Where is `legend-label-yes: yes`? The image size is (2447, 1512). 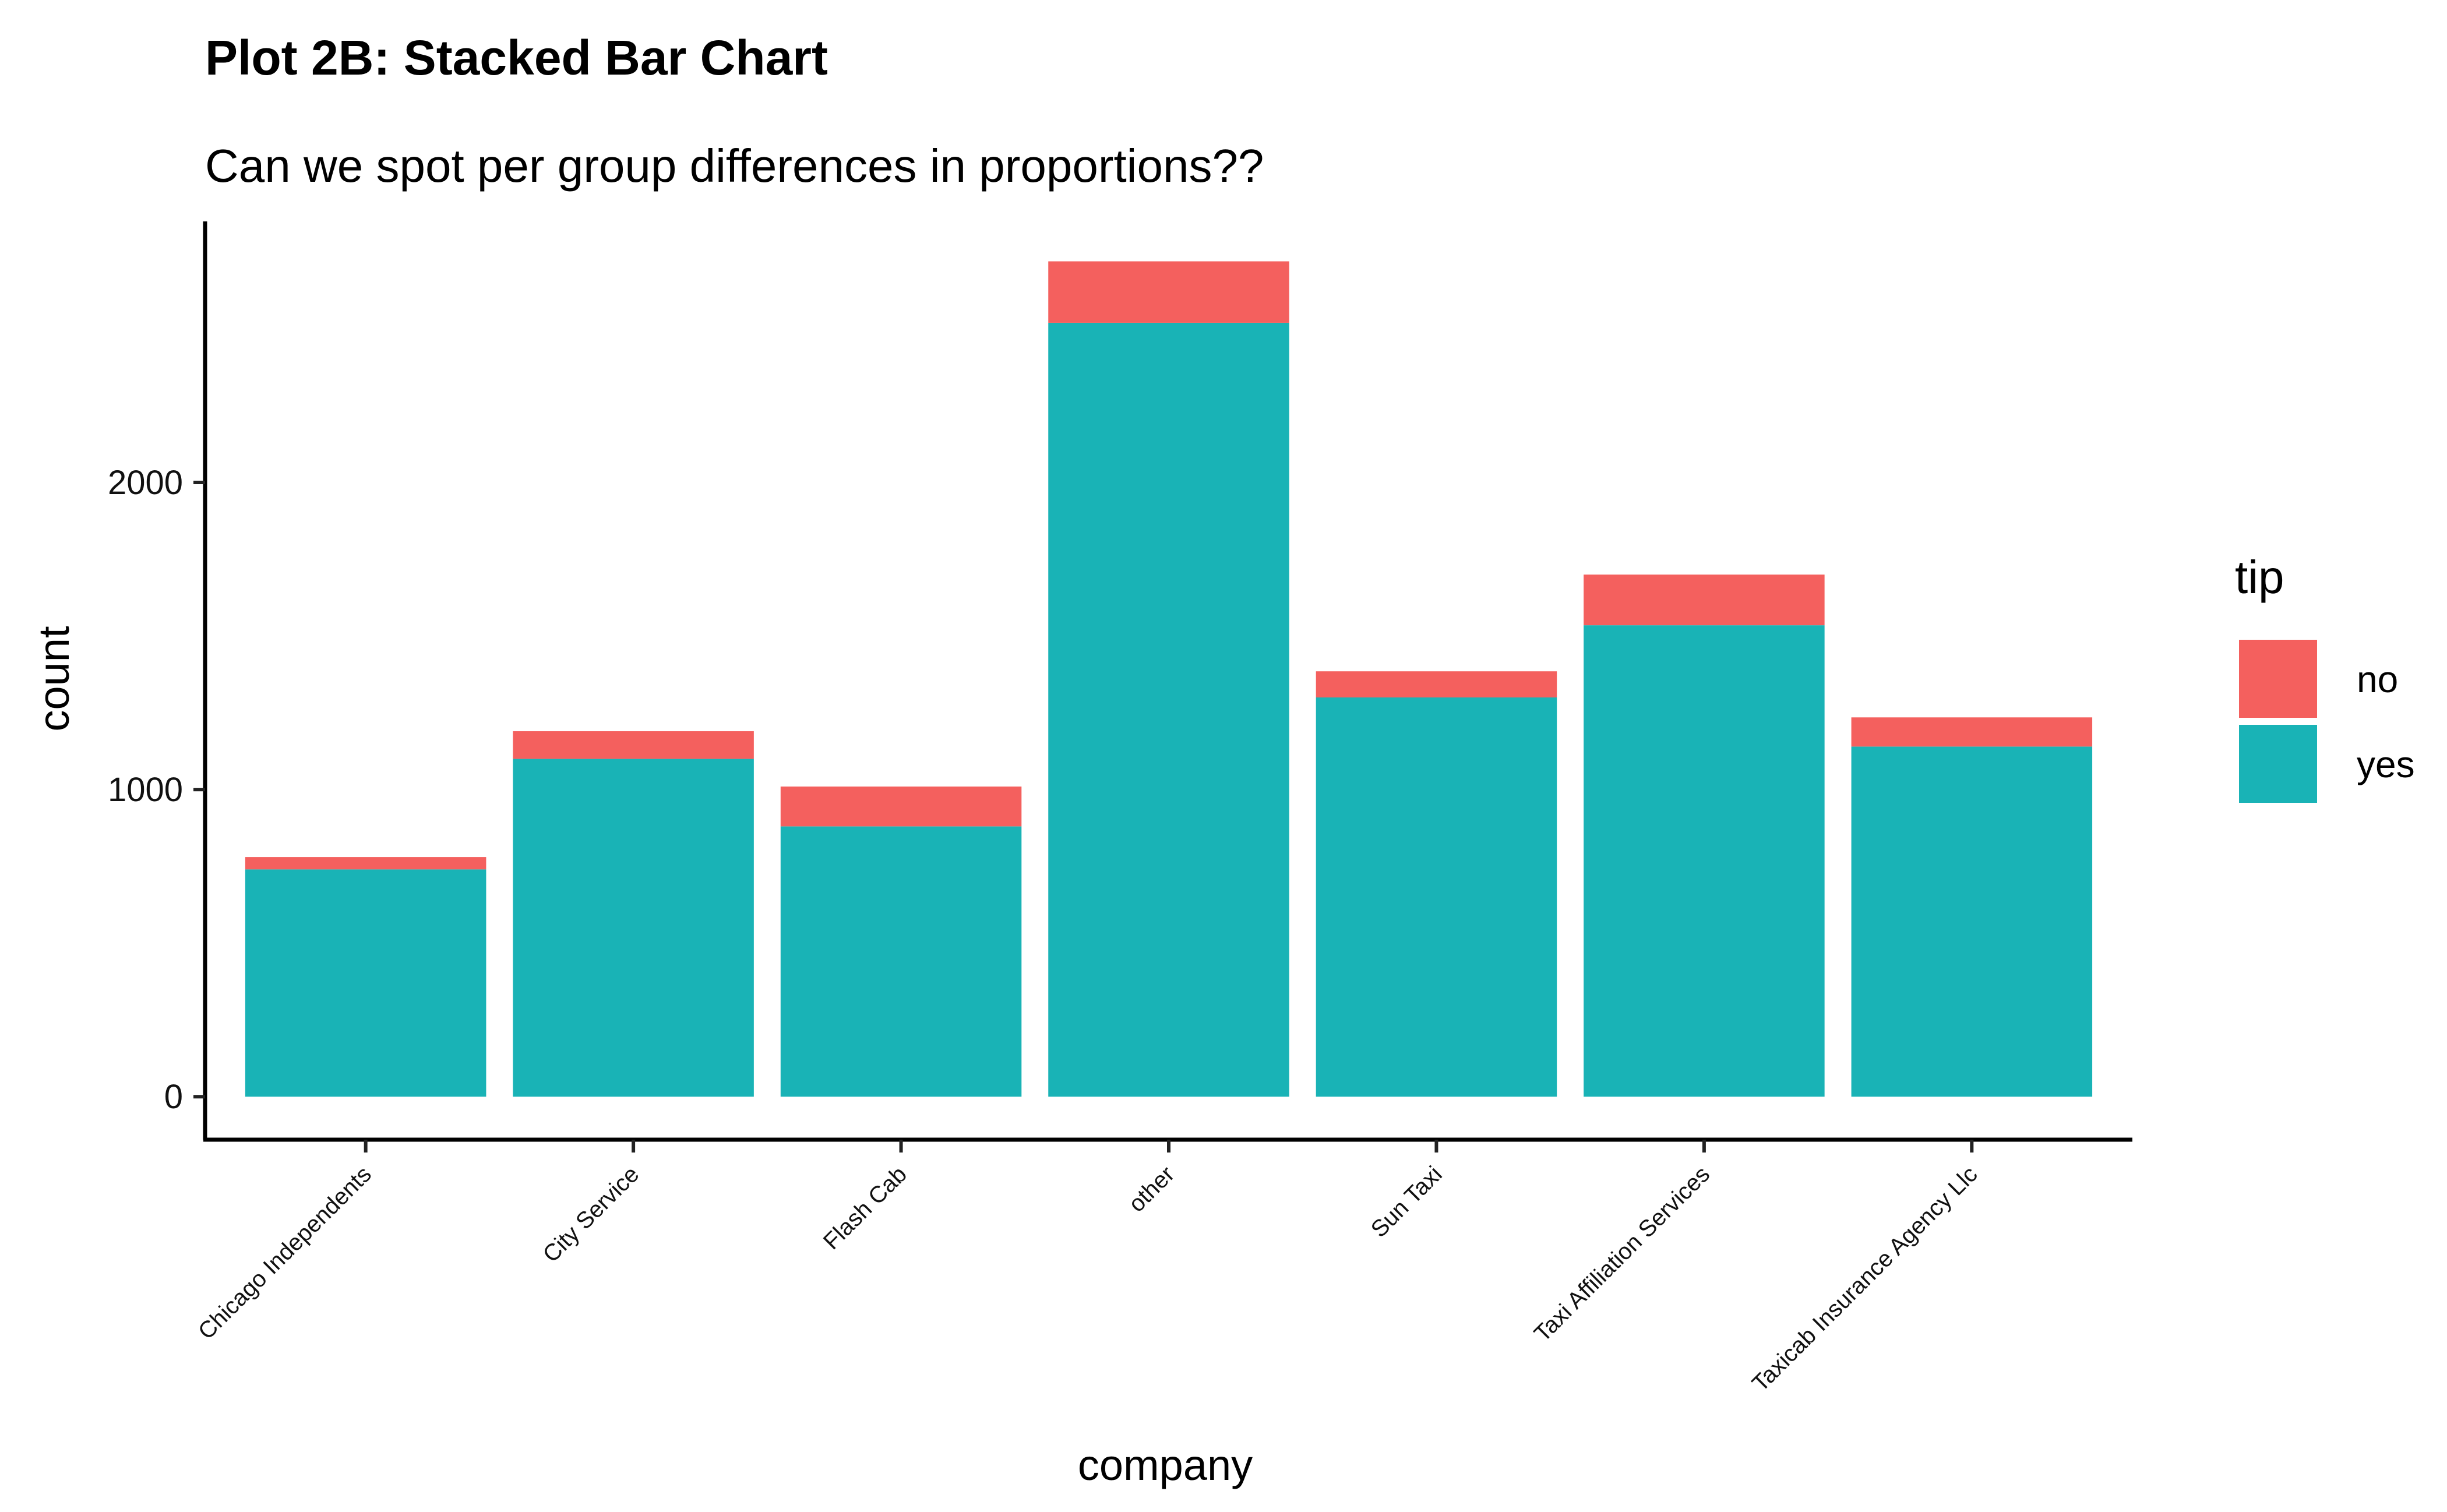 legend-label-yes: yes is located at coordinates (2386, 764).